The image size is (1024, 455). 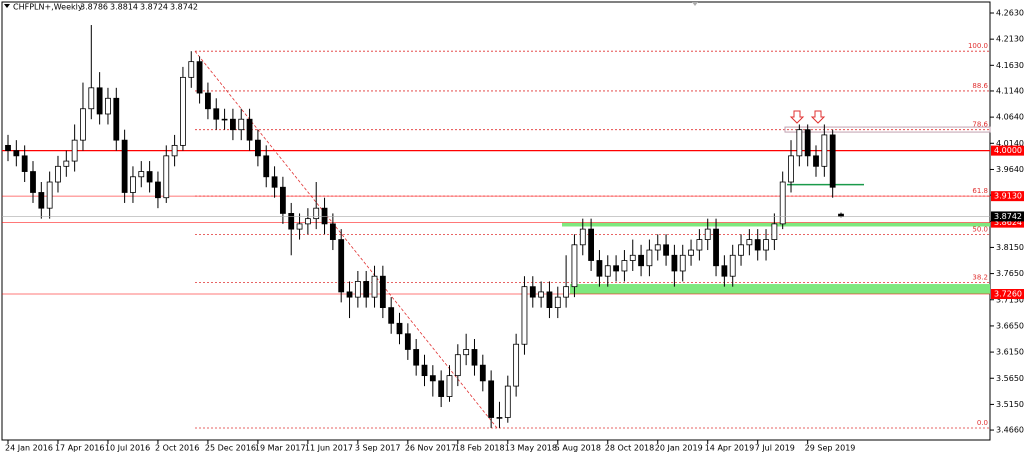 What do you see at coordinates (329, 448) in the screenshot?
I see `x-tick-label: 11 Jun 2017` at bounding box center [329, 448].